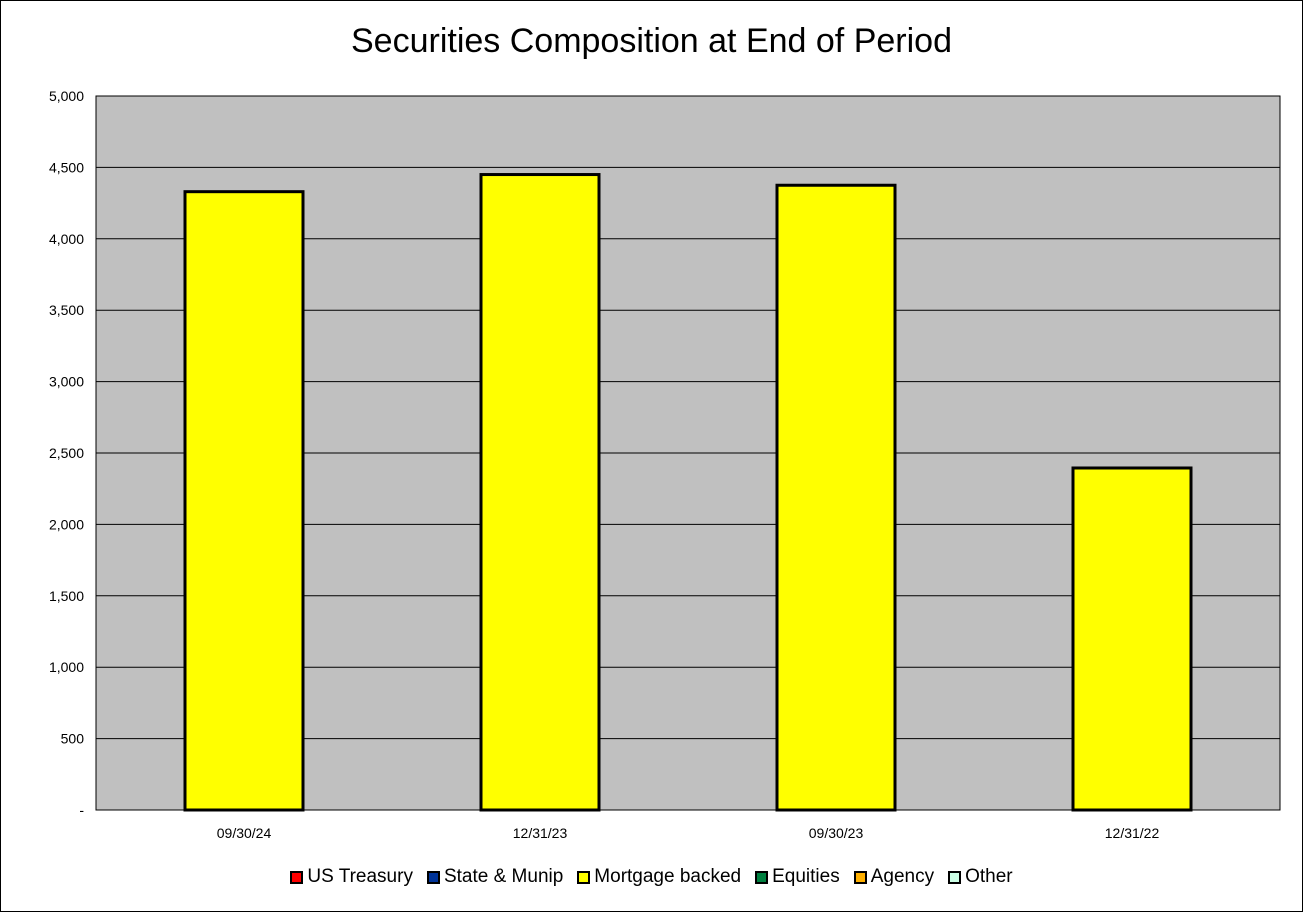  I want to click on legend-label: Equities, so click(806, 876).